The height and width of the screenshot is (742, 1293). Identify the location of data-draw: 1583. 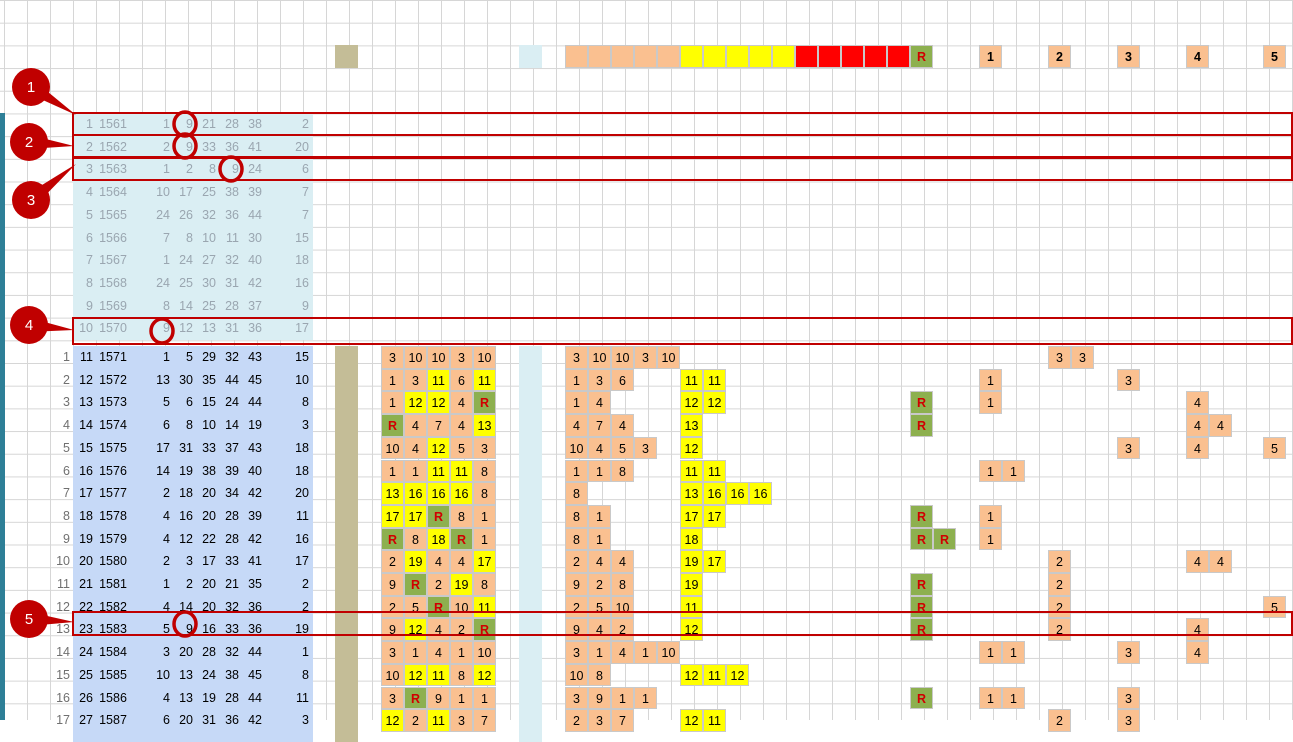
(113, 629).